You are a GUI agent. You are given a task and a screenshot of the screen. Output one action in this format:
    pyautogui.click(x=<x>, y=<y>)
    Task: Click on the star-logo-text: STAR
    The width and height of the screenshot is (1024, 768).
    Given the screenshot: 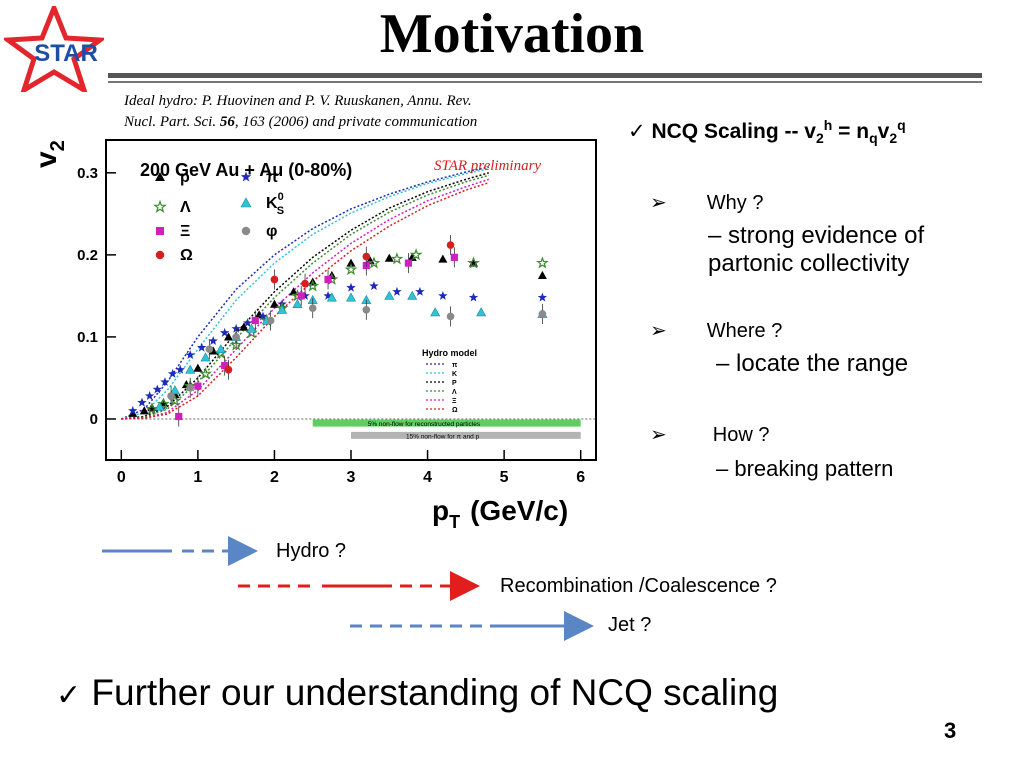 What is the action you would take?
    pyautogui.click(x=66, y=53)
    